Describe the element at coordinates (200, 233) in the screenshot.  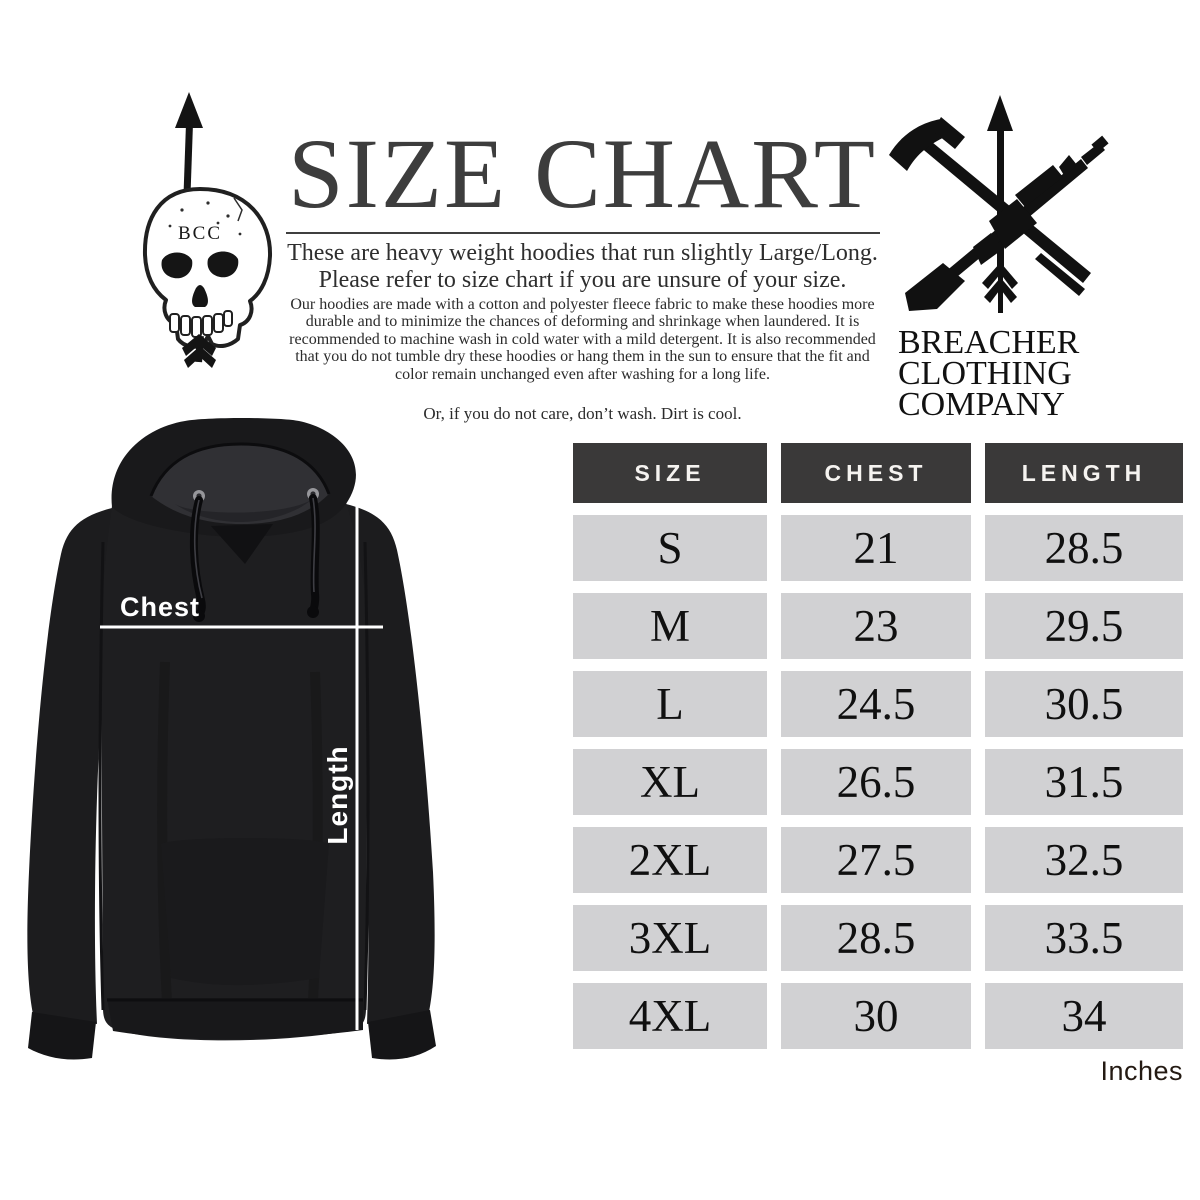
I see `skull-monogram-text: BCC` at that location.